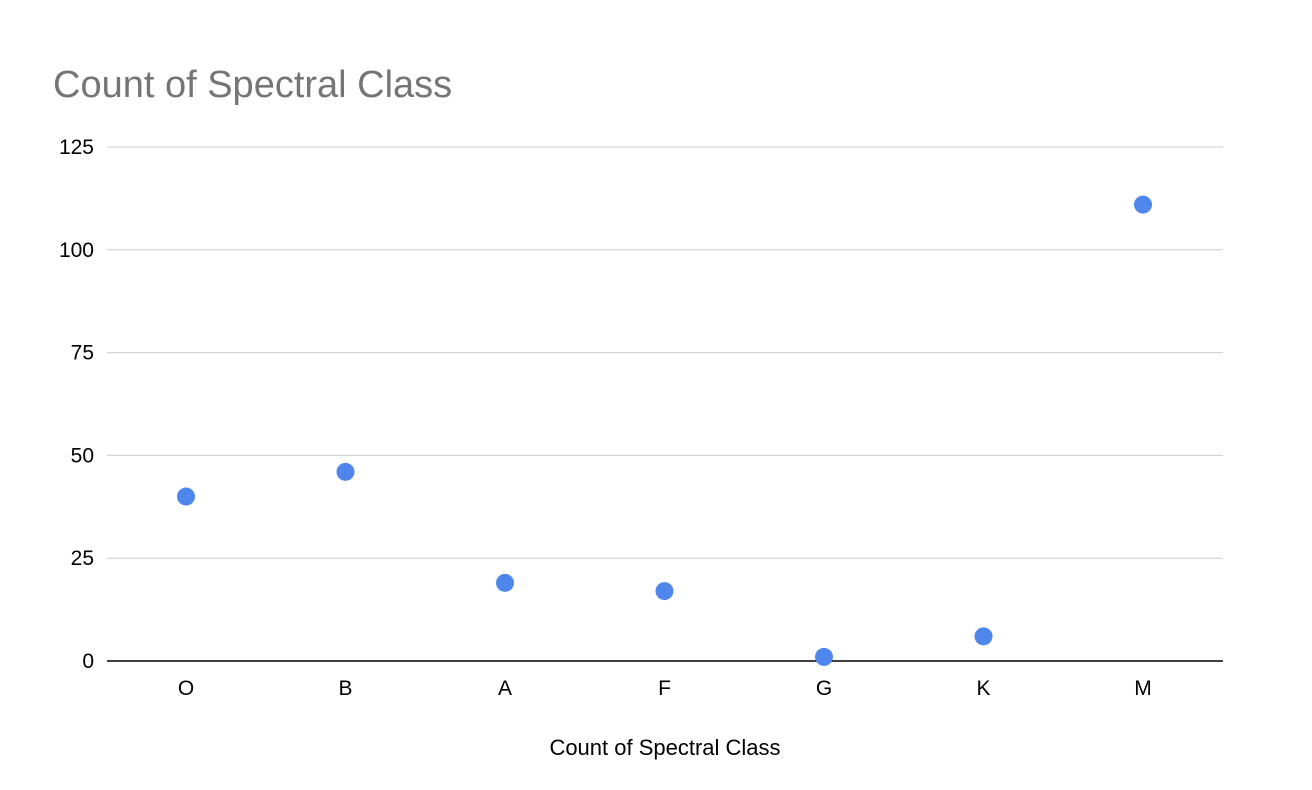  I want to click on y-tick-label: 50, so click(82, 455).